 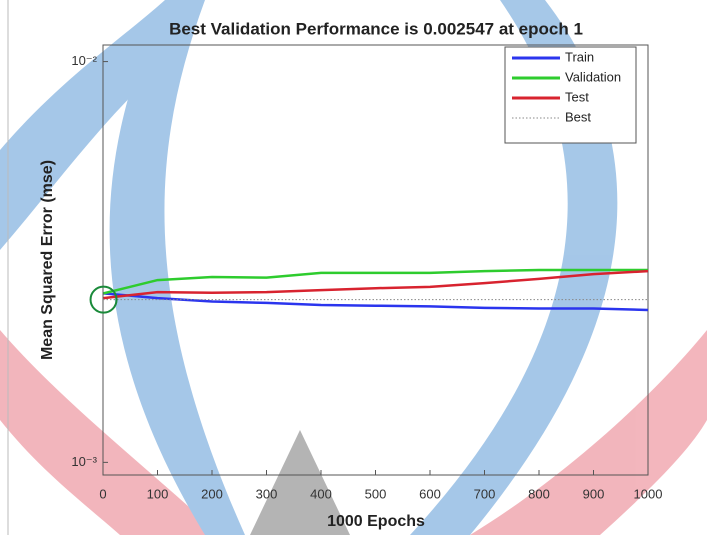 What do you see at coordinates (158, 493) in the screenshot?
I see `x-tick-label: 100` at bounding box center [158, 493].